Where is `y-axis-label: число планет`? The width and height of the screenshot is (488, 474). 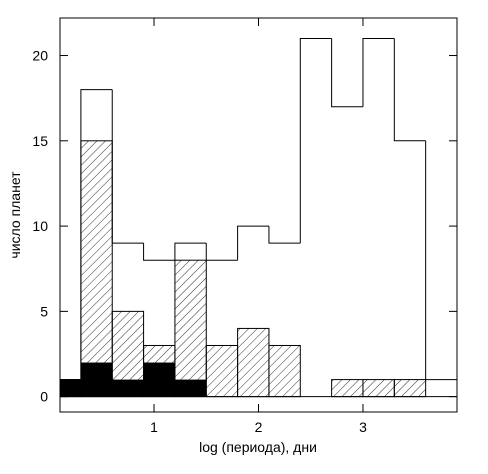 y-axis-label: число планет is located at coordinates (15, 215).